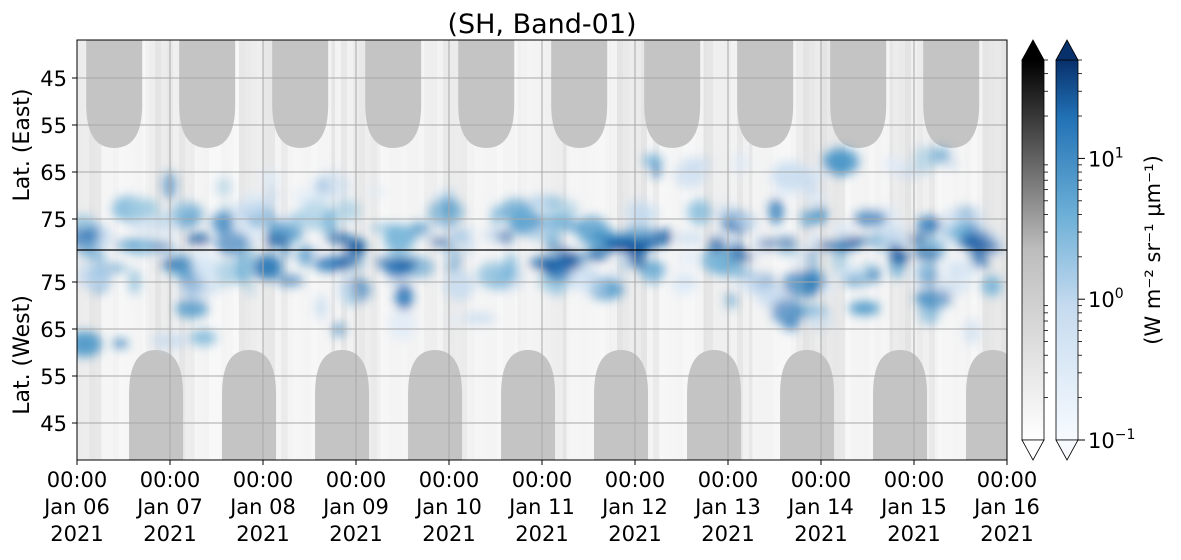 The width and height of the screenshot is (1181, 560). I want to click on colorbars: 10¹ 10⁰ 10⁻¹, so click(1078, 250).